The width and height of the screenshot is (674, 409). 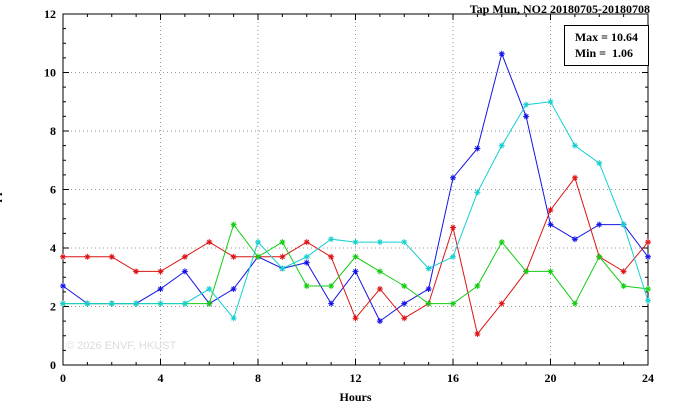 I want to click on svg-text: 24, so click(x=648, y=378).